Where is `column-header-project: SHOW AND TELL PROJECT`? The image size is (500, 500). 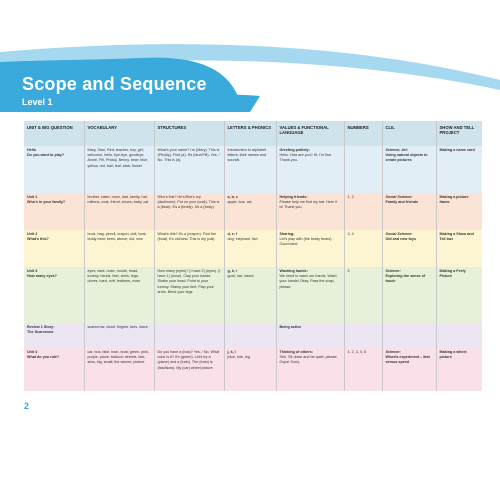 column-header-project: SHOW AND TELL PROJECT is located at coordinates (458, 133).